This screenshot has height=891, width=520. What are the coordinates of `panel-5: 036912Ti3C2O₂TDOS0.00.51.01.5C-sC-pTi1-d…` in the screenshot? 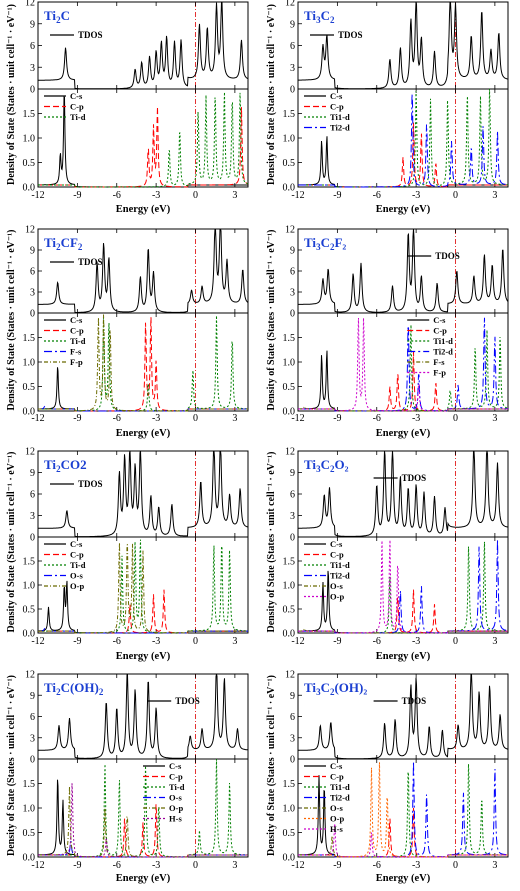 It's located at (387, 554).